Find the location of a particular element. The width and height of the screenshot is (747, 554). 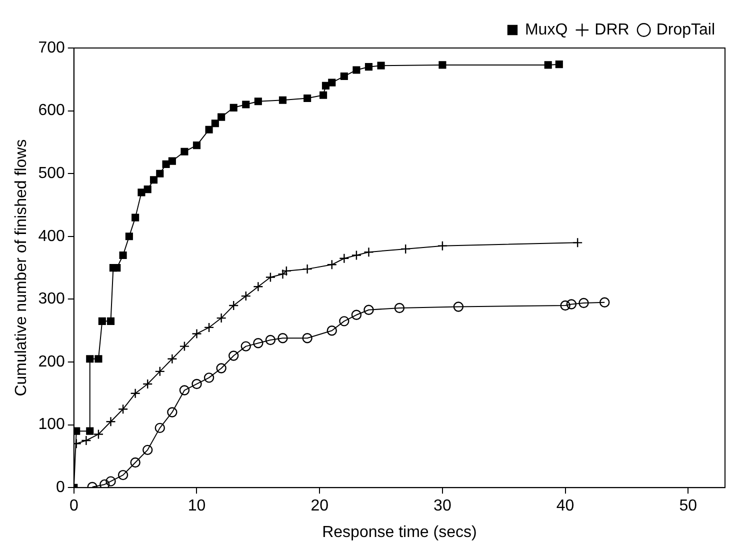

legend-label: DropTail is located at coordinates (685, 29).